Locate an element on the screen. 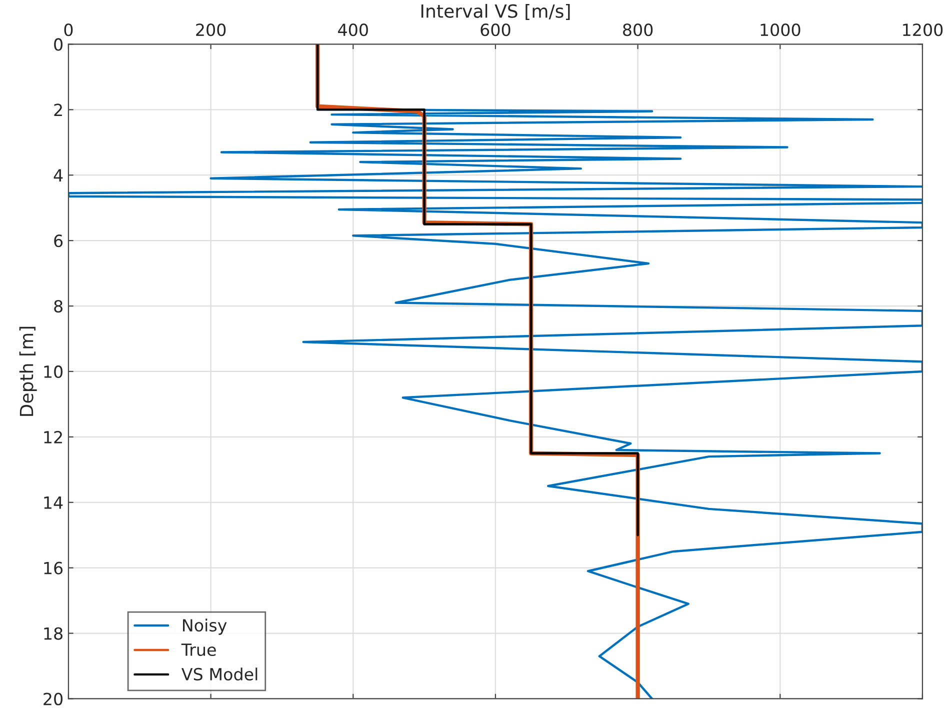 The width and height of the screenshot is (951, 713). y-tick-label: 0 is located at coordinates (58, 44).